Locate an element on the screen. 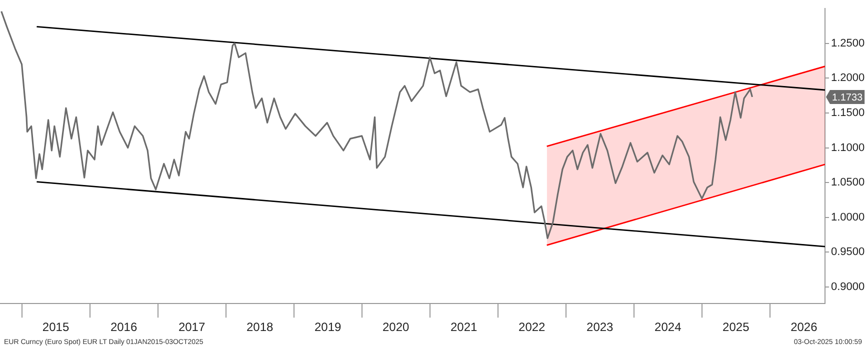  x-tick-label: 2025 is located at coordinates (736, 327).